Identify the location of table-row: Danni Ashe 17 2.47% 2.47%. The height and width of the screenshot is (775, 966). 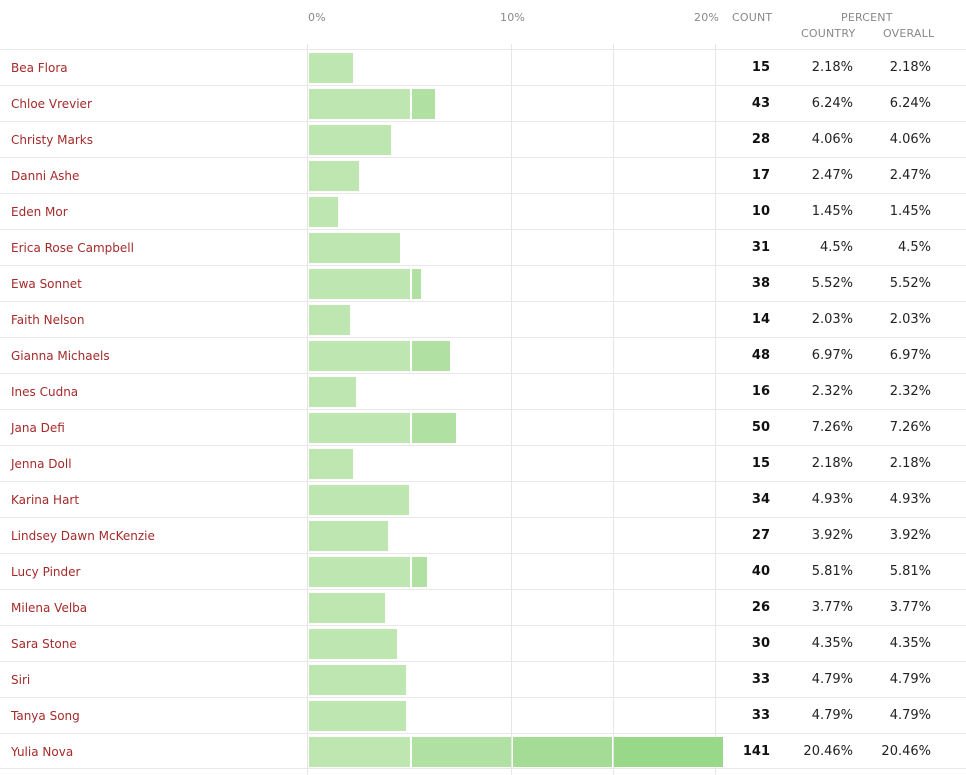
(483, 175).